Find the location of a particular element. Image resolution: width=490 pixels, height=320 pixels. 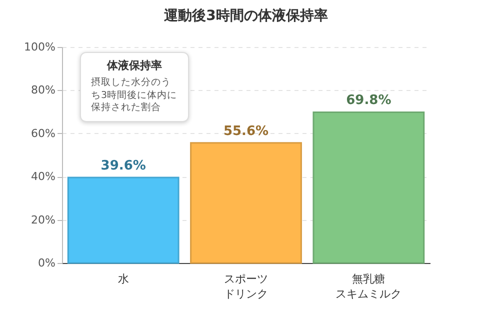

data-label: 55.6% is located at coordinates (246, 131).